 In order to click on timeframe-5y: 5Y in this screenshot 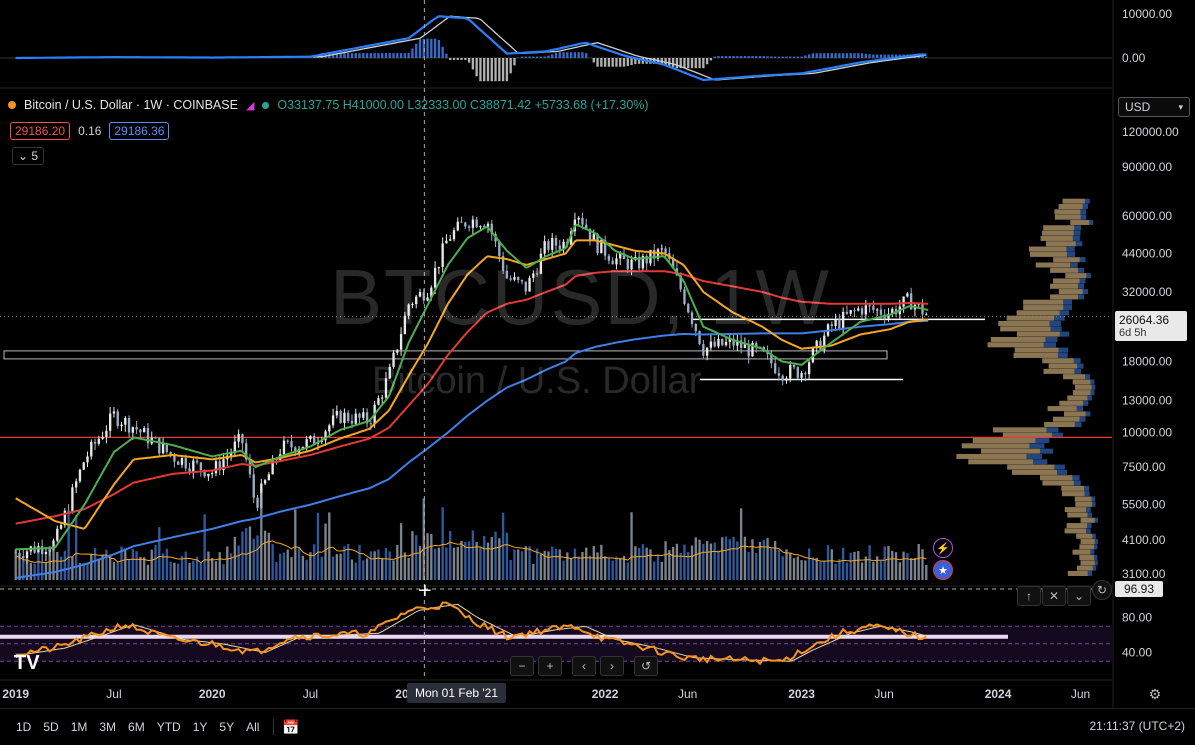, I will do `click(226, 727)`.